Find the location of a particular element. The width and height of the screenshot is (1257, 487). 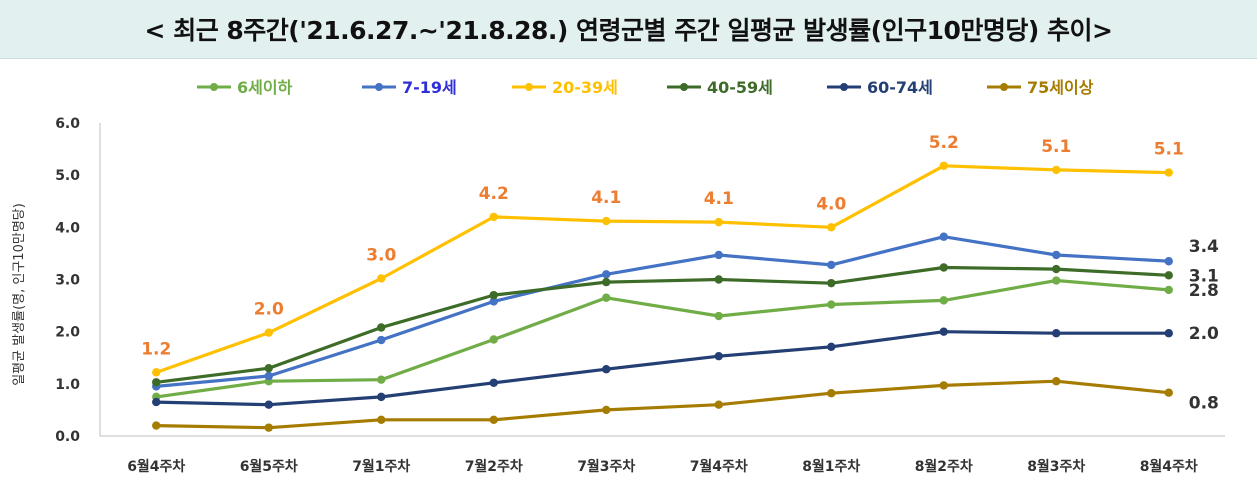

data-label: 3.0 is located at coordinates (381, 255).